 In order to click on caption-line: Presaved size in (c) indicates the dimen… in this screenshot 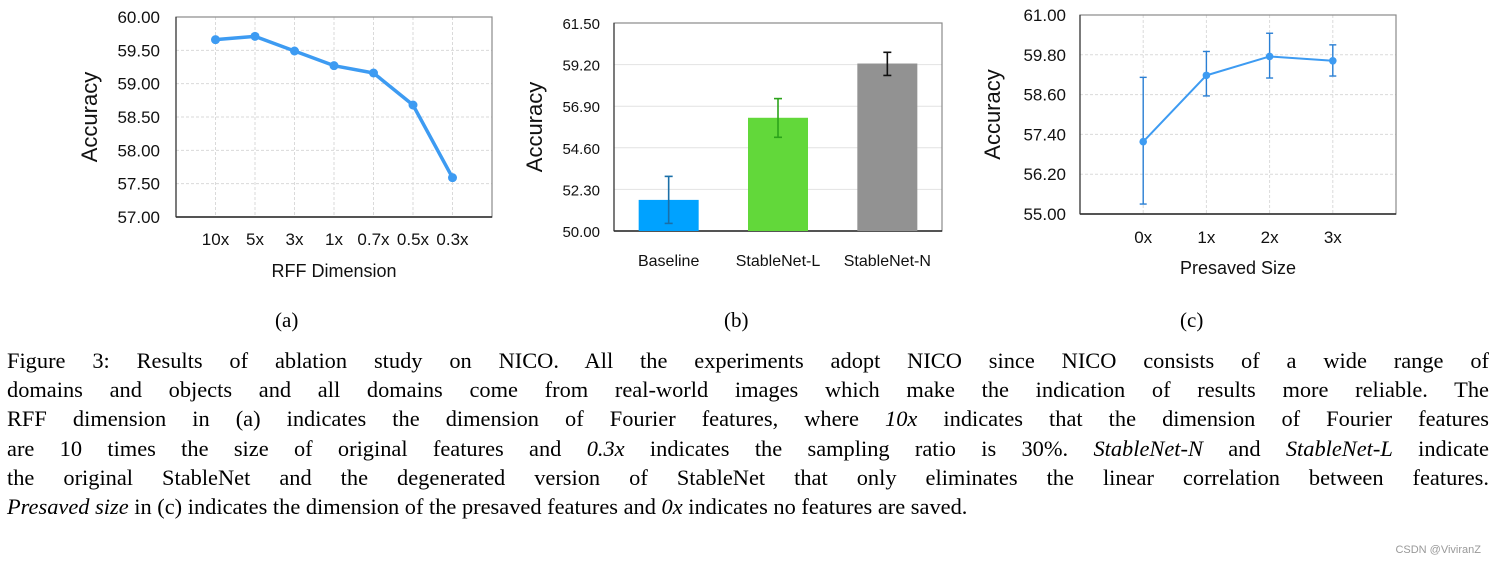, I will do `click(487, 506)`.